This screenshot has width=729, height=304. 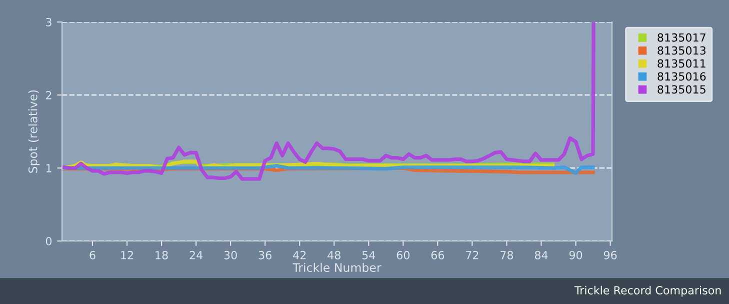 I want to click on x-tick-label: 12, so click(x=127, y=255).